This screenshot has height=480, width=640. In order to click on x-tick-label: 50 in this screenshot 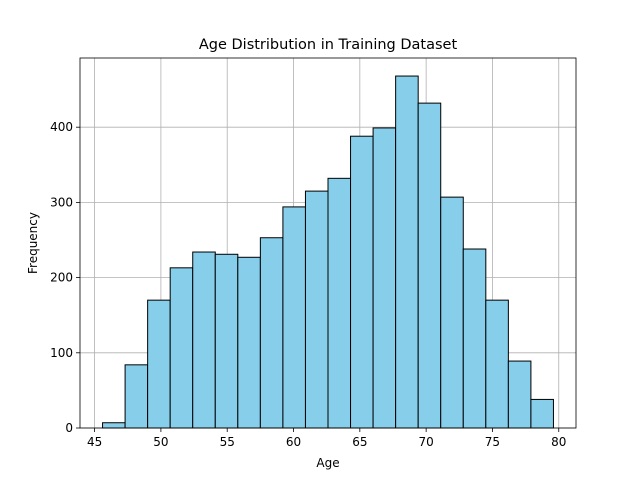, I will do `click(160, 442)`.